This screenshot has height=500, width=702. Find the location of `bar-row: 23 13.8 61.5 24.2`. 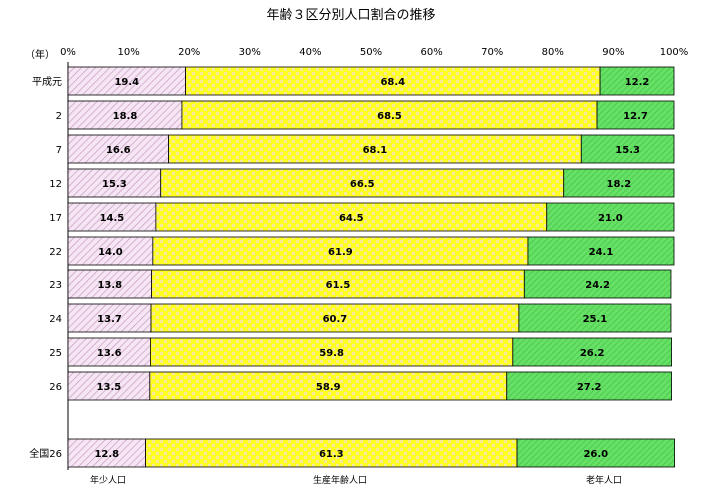

bar-row: 23 13.8 61.5 24.2 is located at coordinates (360, 284).